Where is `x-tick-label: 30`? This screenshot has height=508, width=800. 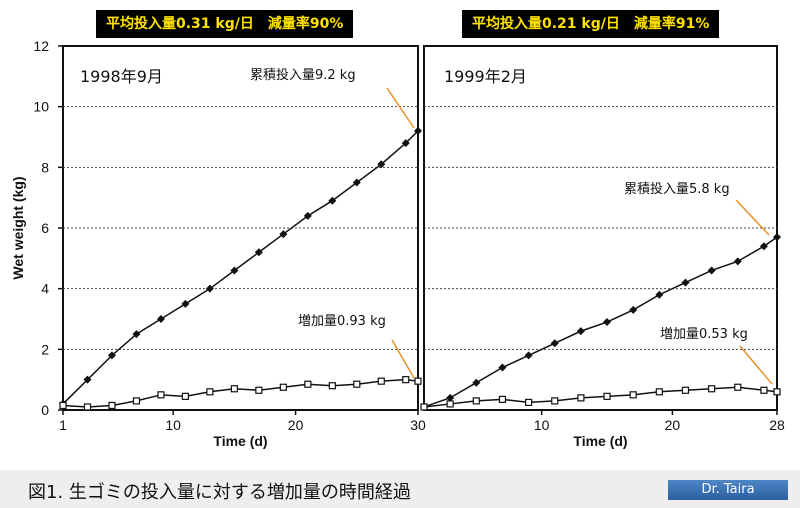 x-tick-label: 30 is located at coordinates (418, 425).